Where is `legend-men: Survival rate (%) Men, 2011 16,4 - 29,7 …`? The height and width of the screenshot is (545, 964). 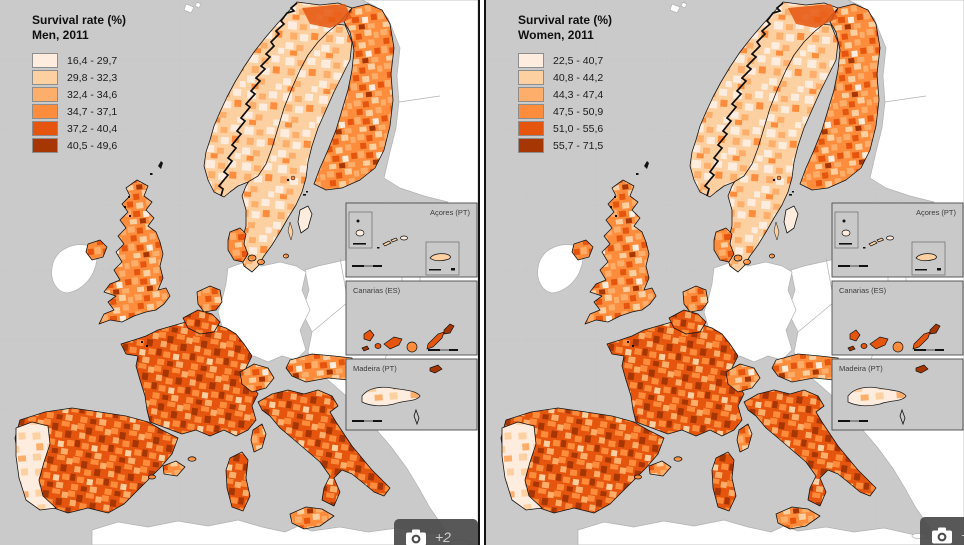 legend-men: Survival rate (%) Men, 2011 16,4 - 29,7 … is located at coordinates (79, 83).